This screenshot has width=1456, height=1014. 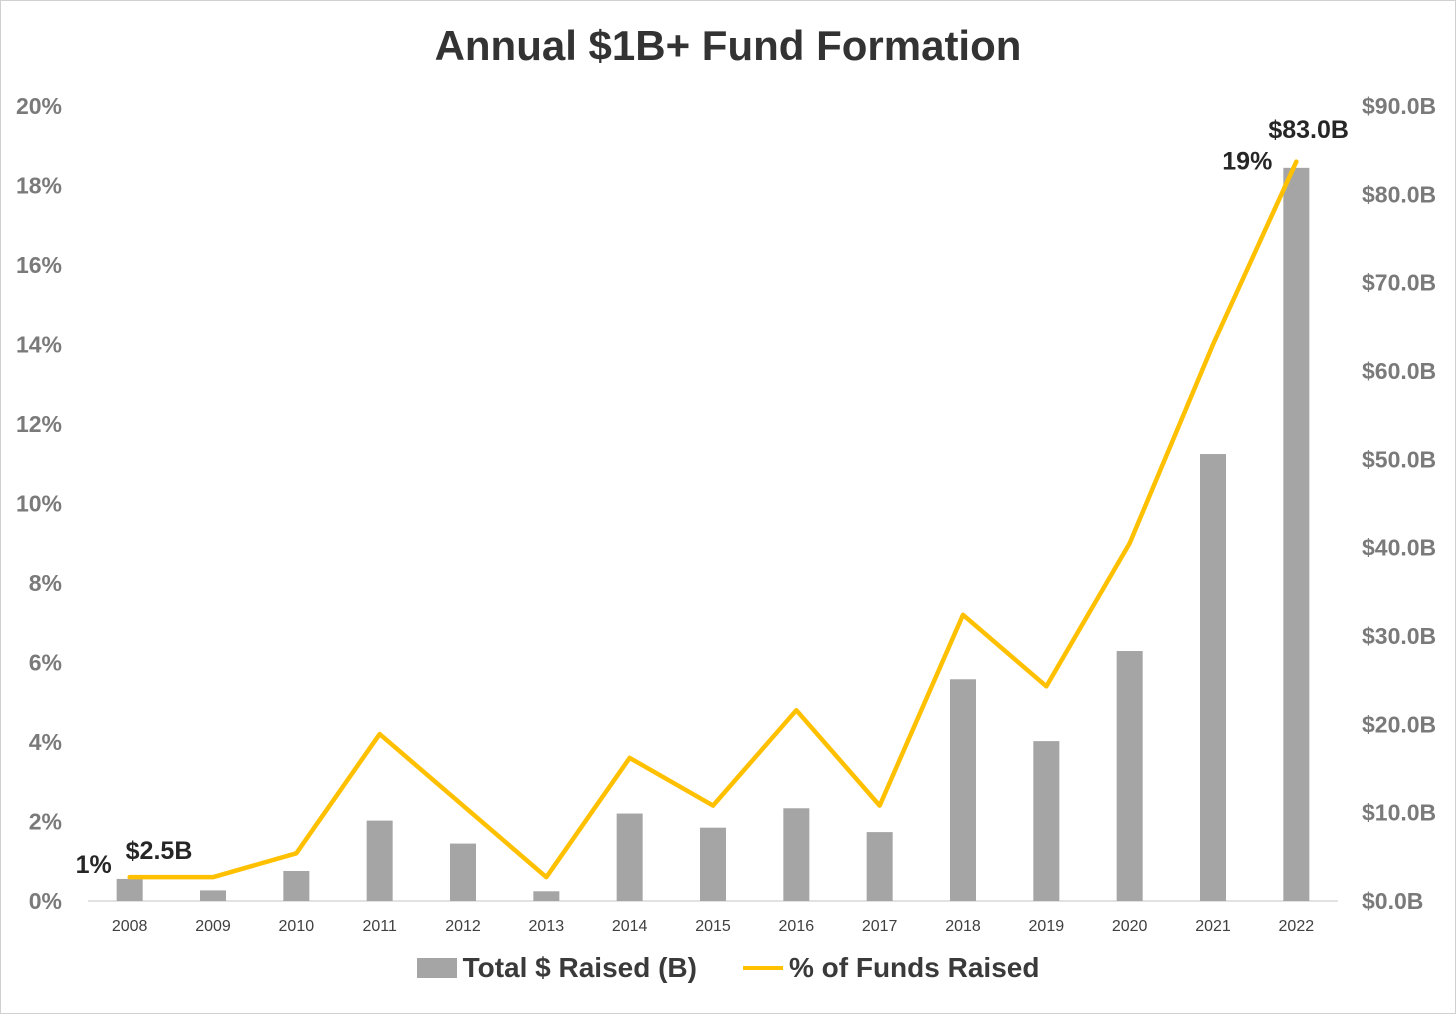 What do you see at coordinates (45, 583) in the screenshot?
I see `left-tick-label: 8%` at bounding box center [45, 583].